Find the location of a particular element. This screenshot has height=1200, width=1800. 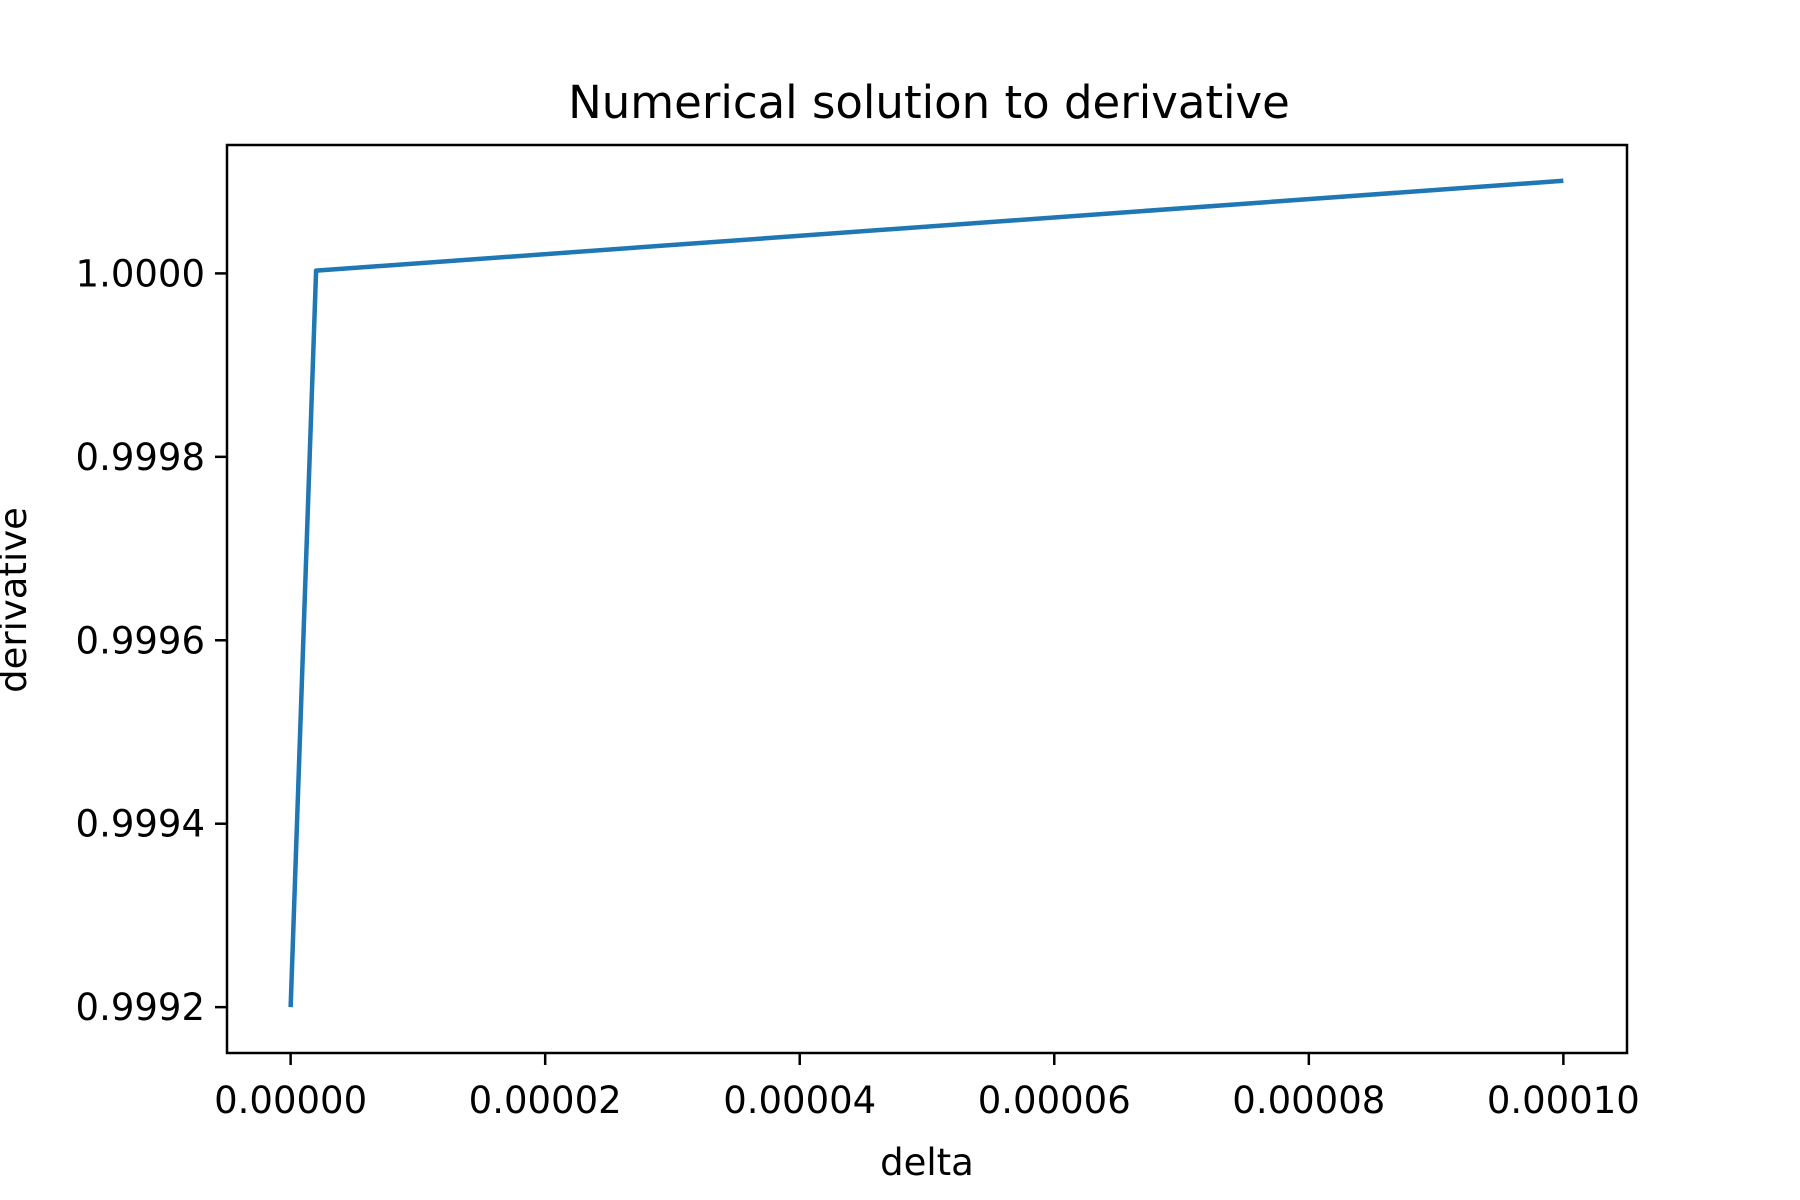

x-tick-label: 0.00004 is located at coordinates (799, 1100).